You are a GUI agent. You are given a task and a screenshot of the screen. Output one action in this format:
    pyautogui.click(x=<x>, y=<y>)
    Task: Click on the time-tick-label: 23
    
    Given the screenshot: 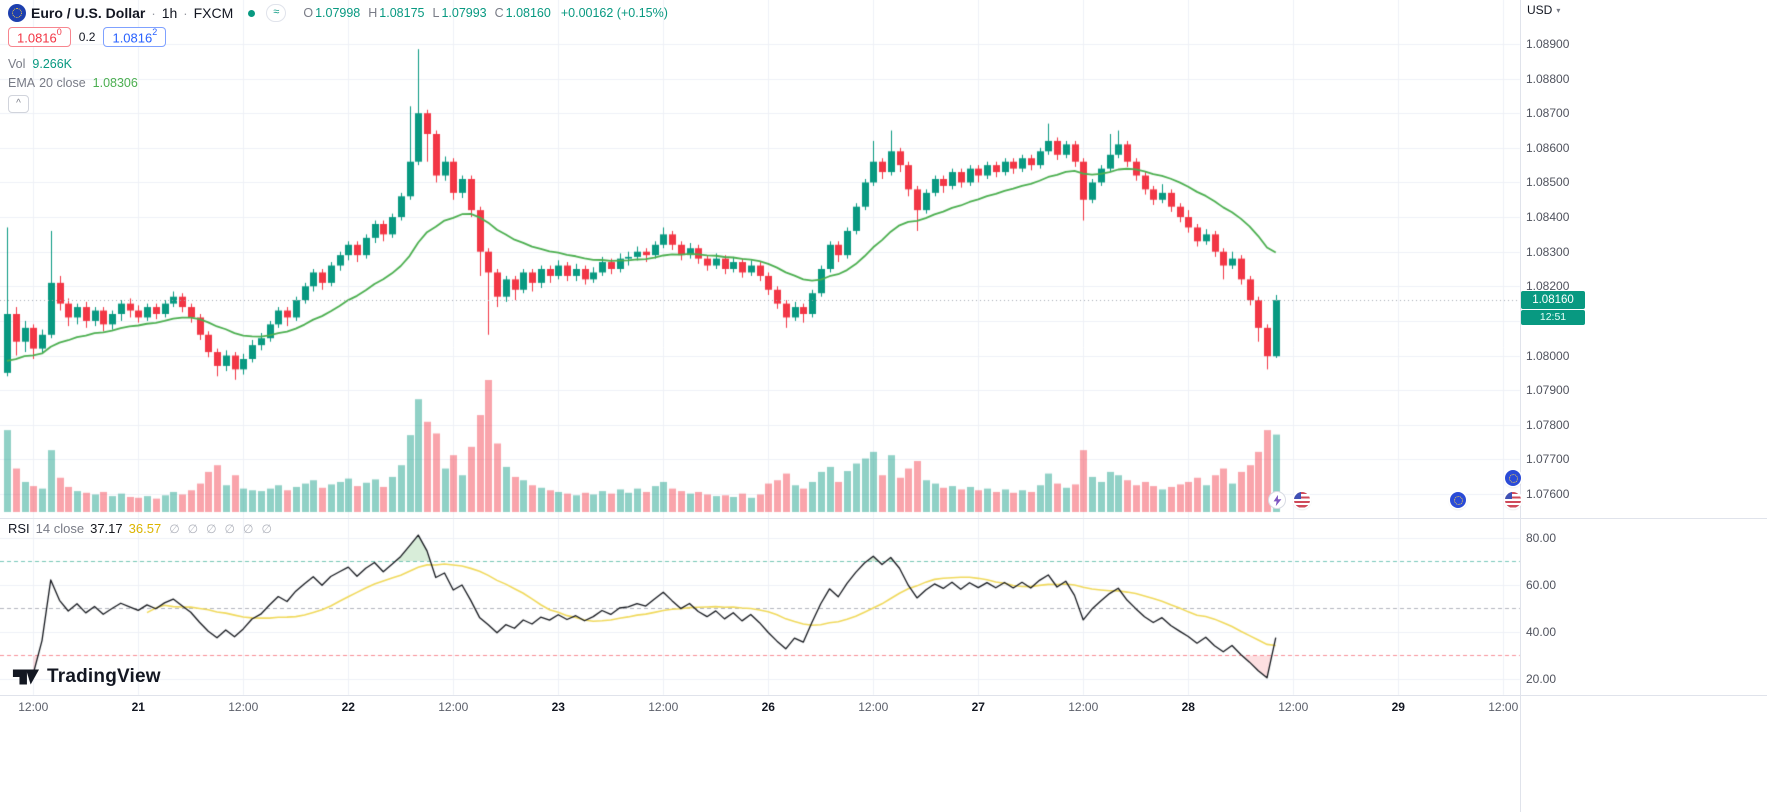 What is the action you would take?
    pyautogui.click(x=558, y=707)
    